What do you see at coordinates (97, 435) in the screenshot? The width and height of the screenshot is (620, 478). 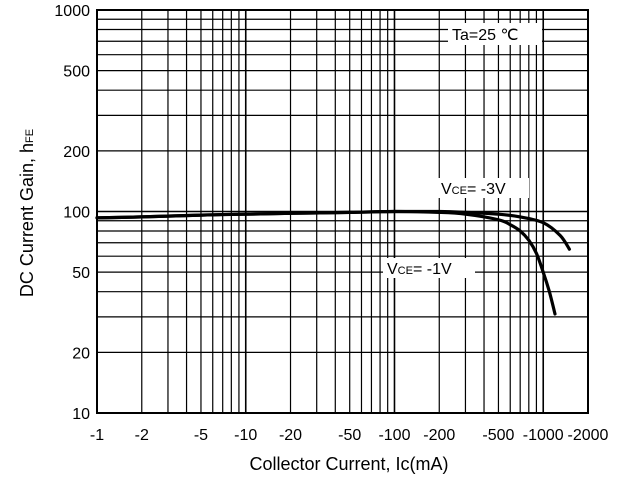 I see `x-tick-label: -1` at bounding box center [97, 435].